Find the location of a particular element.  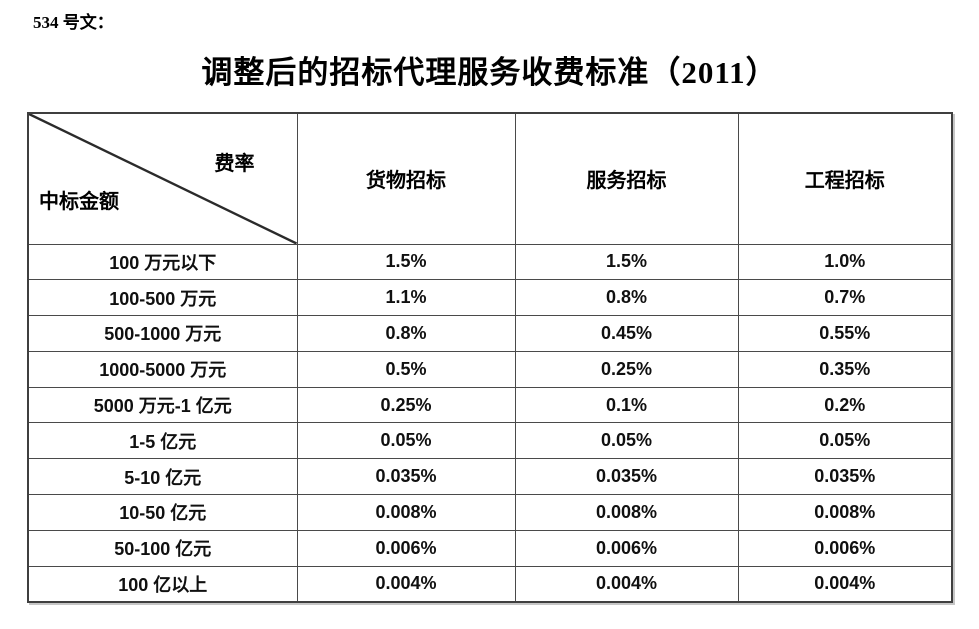

amount-cell: 500-1000 万元 is located at coordinates (162, 333).